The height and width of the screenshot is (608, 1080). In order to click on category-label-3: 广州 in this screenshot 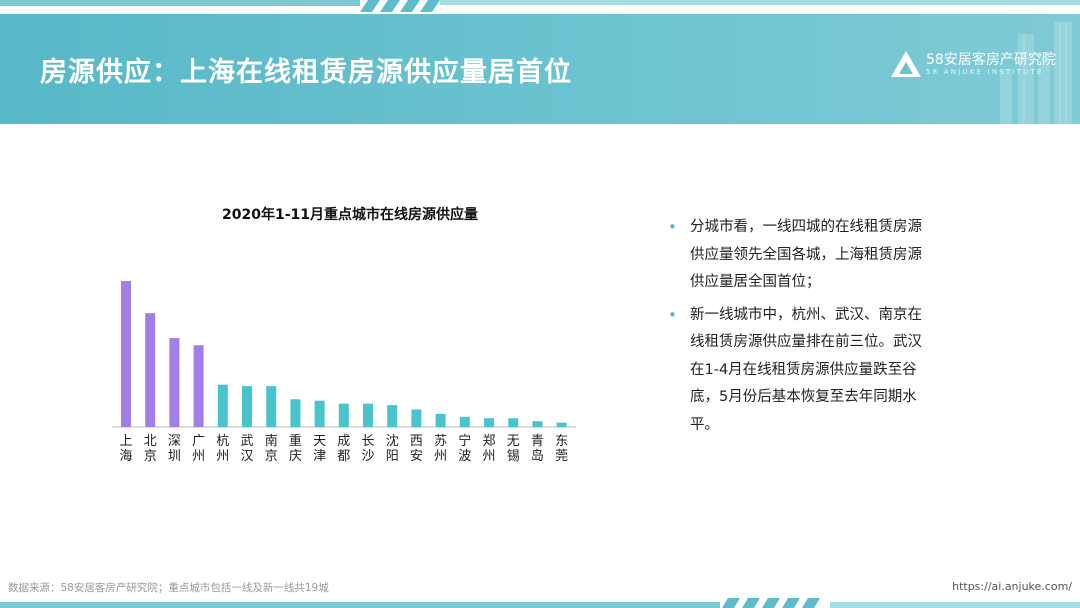, I will do `click(198, 449)`.